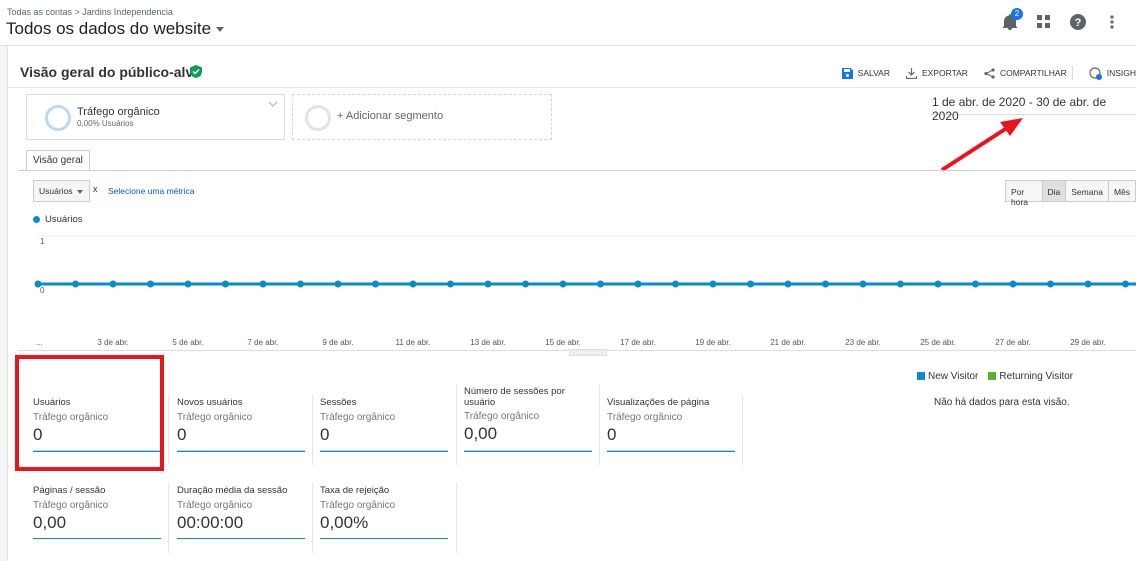 The image size is (1136, 561). I want to click on share-button: COMPARTILHAR, so click(1028, 73).